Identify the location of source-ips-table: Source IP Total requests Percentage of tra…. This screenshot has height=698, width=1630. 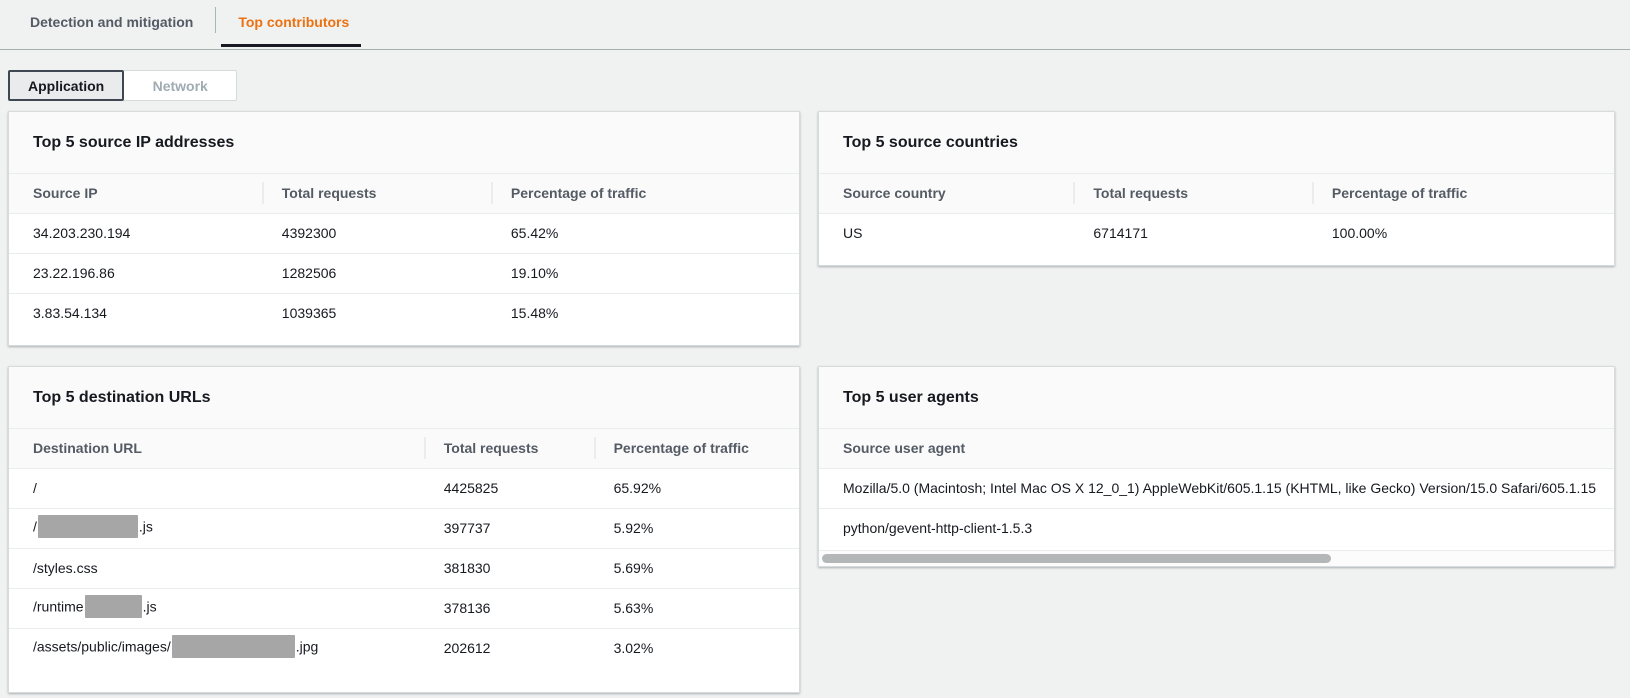
(404, 253).